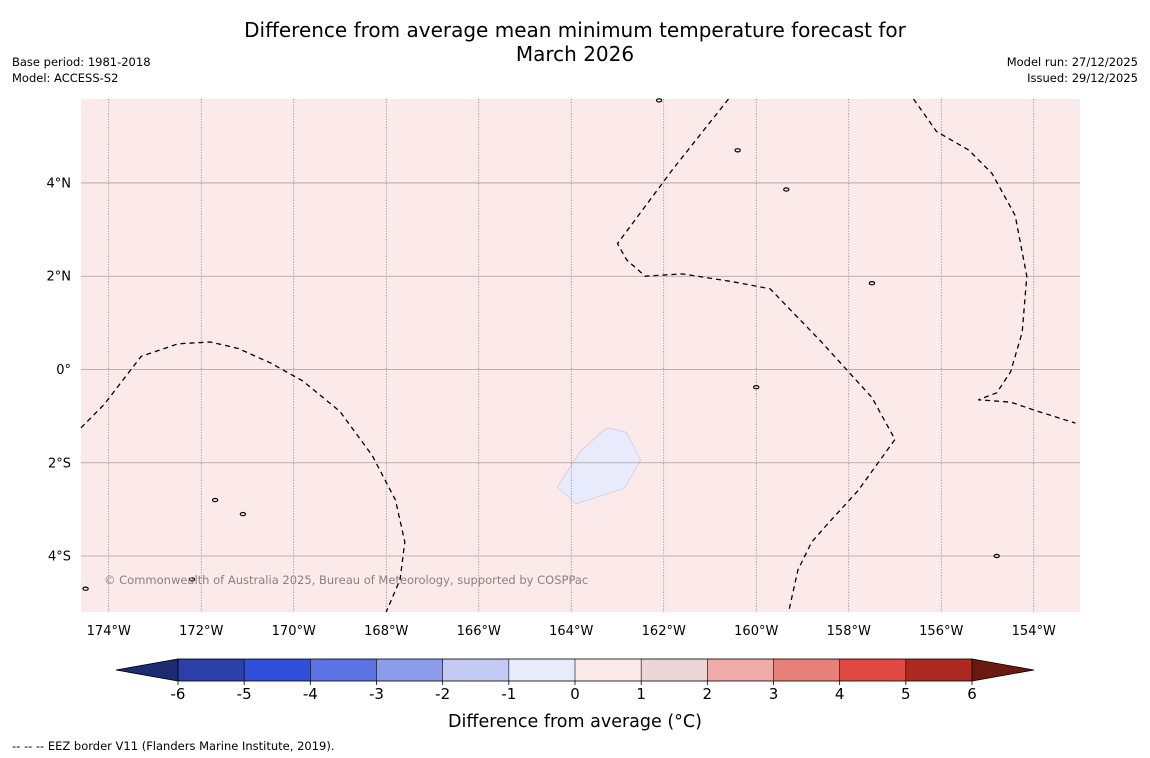 This screenshot has height=758, width=1150. I want to click on colorbar-over-arrow, so click(1003, 670).